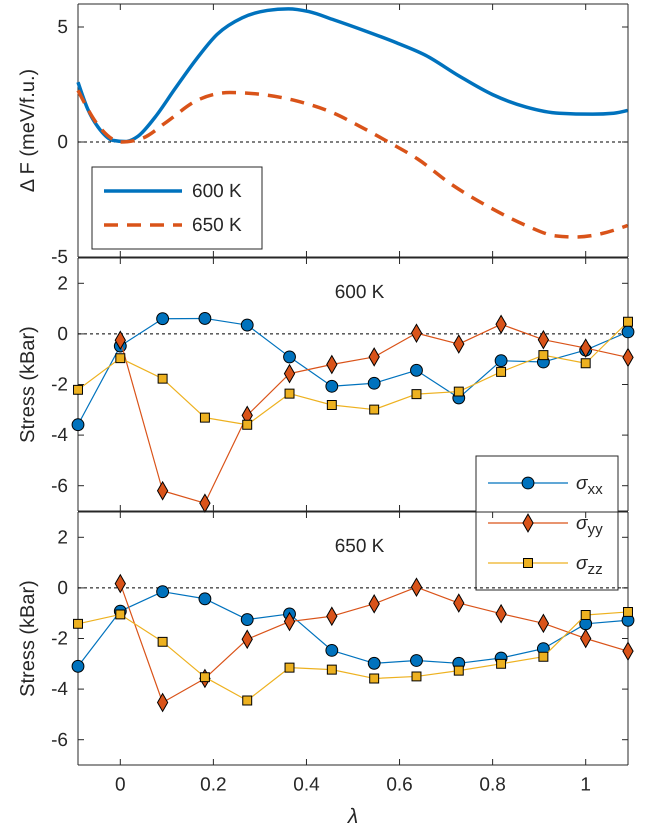 The width and height of the screenshot is (660, 838). I want to click on line-series, so click(353, 75).